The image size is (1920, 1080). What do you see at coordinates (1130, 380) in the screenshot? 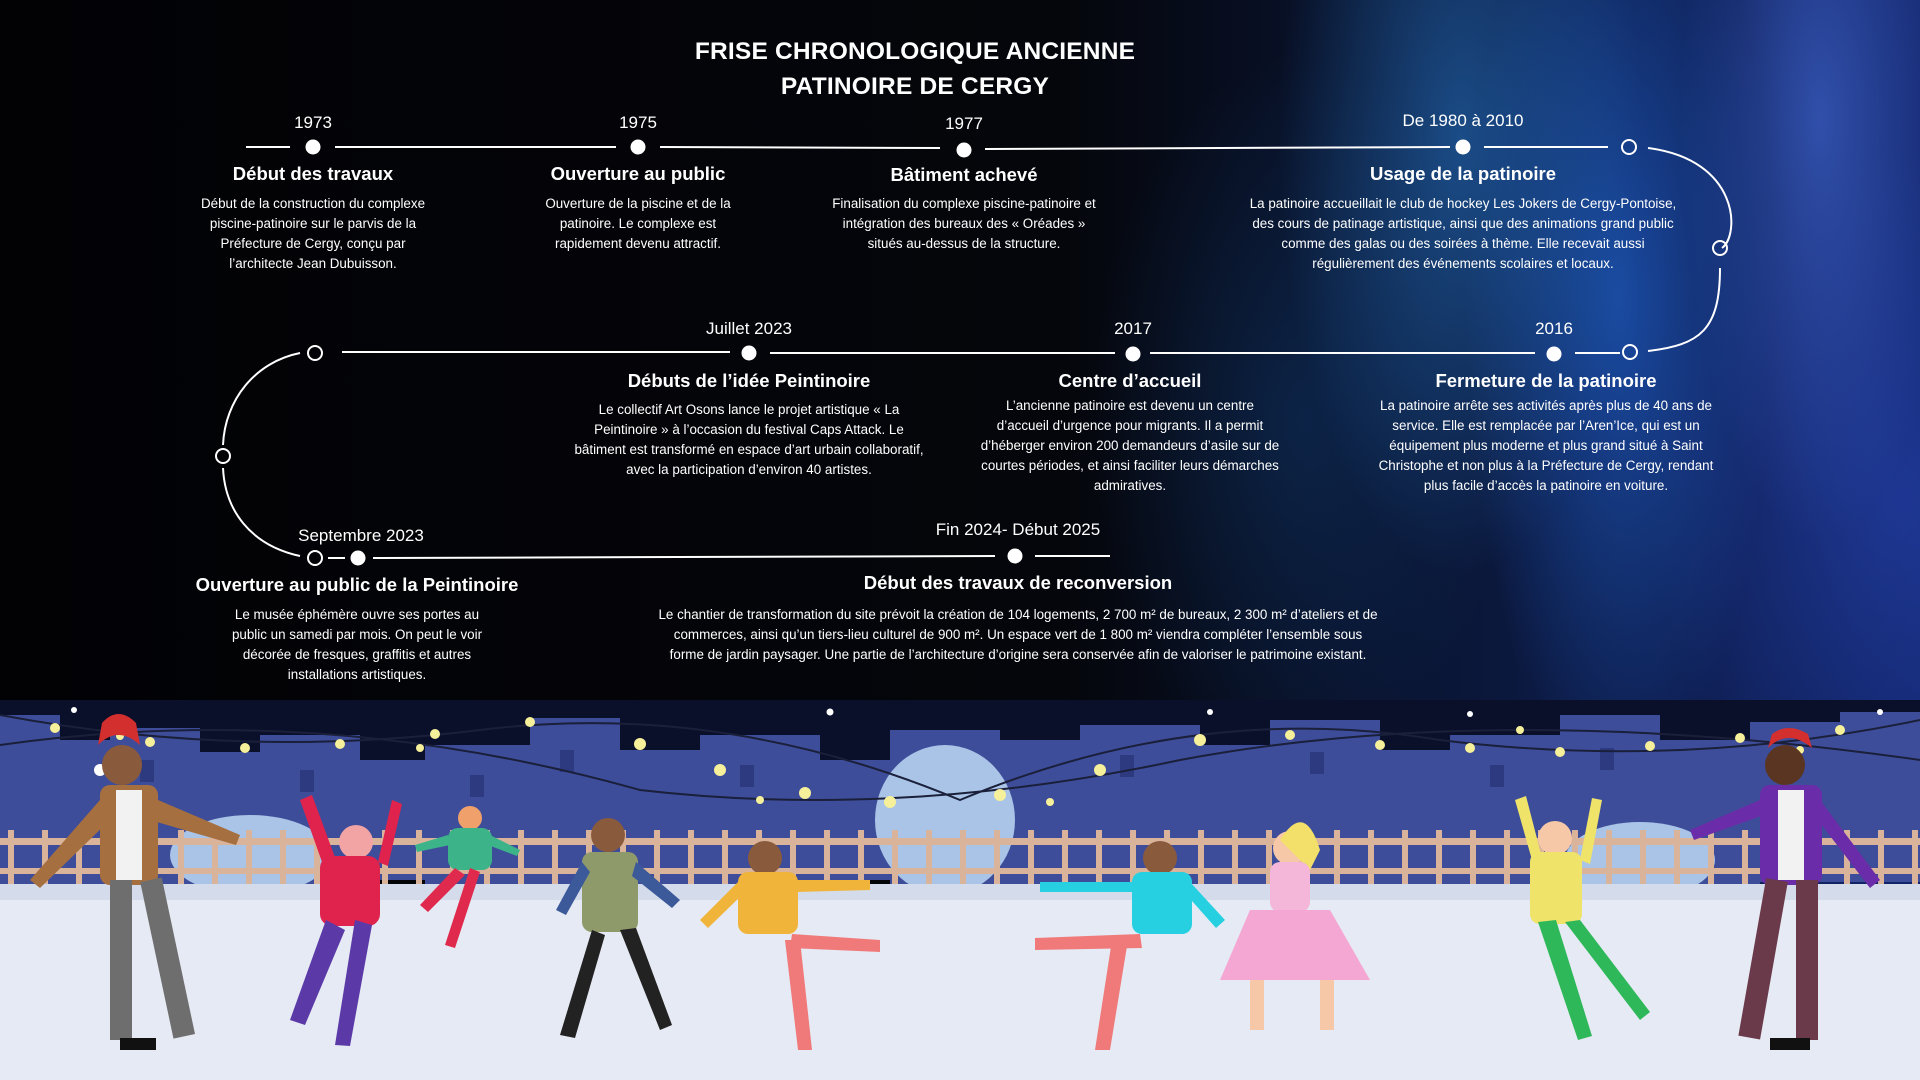
I see `event-title: Centre d’accueil` at bounding box center [1130, 380].